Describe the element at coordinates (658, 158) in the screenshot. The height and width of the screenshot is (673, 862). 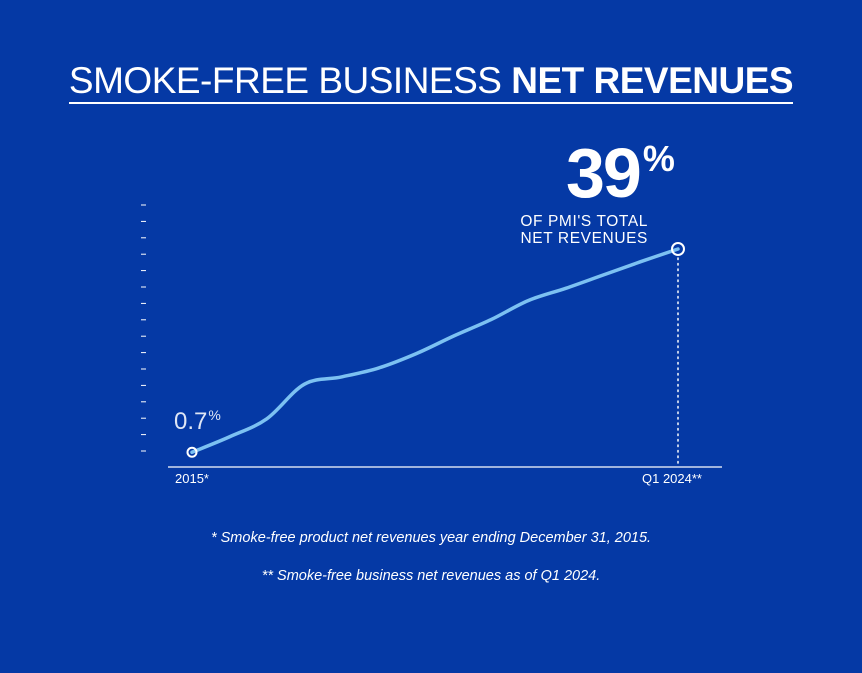
I see `end-value-unit: %` at that location.